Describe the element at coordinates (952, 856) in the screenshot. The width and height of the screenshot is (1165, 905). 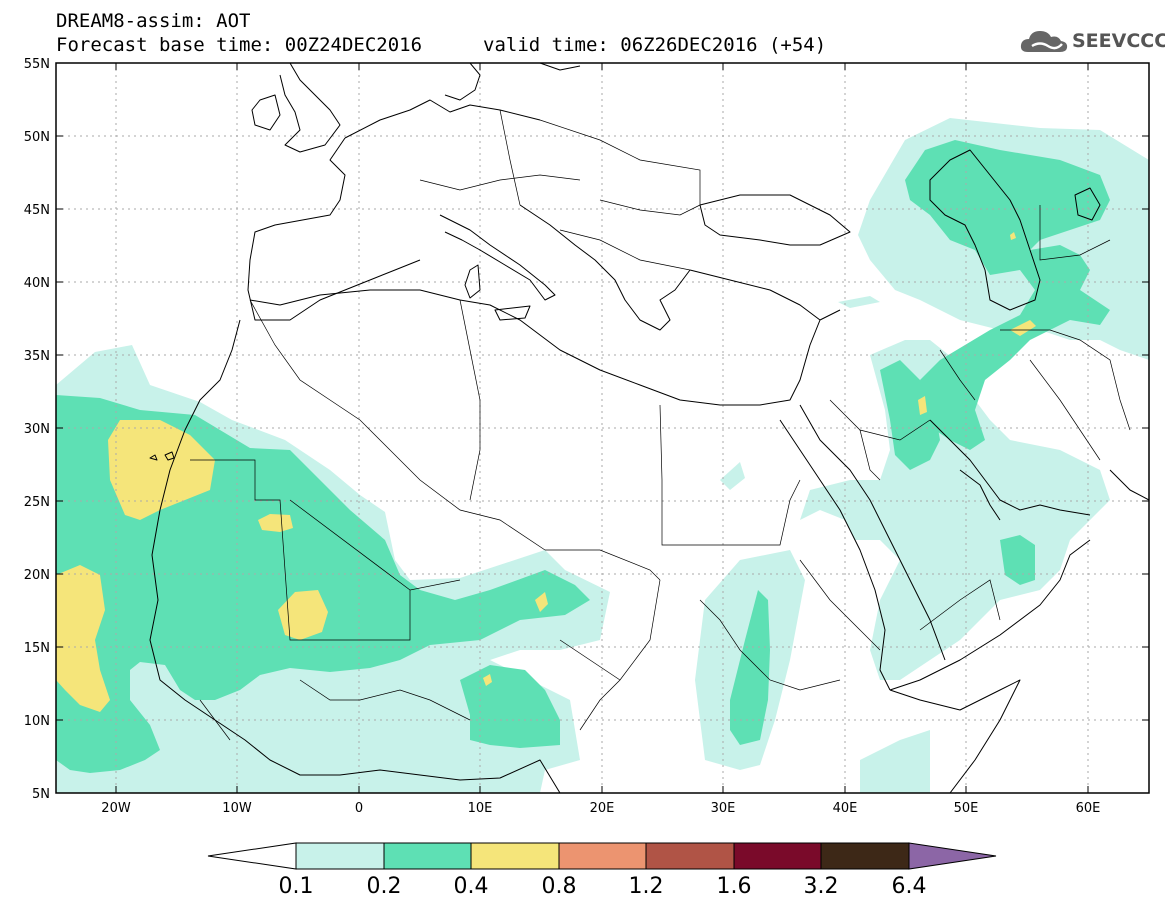
I see `colorbar-over-arrow` at that location.